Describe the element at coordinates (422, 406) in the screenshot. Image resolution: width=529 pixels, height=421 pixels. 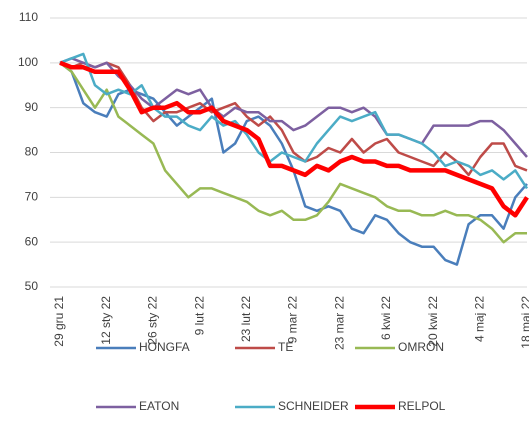
I see `legend-label: RELPOL` at that location.